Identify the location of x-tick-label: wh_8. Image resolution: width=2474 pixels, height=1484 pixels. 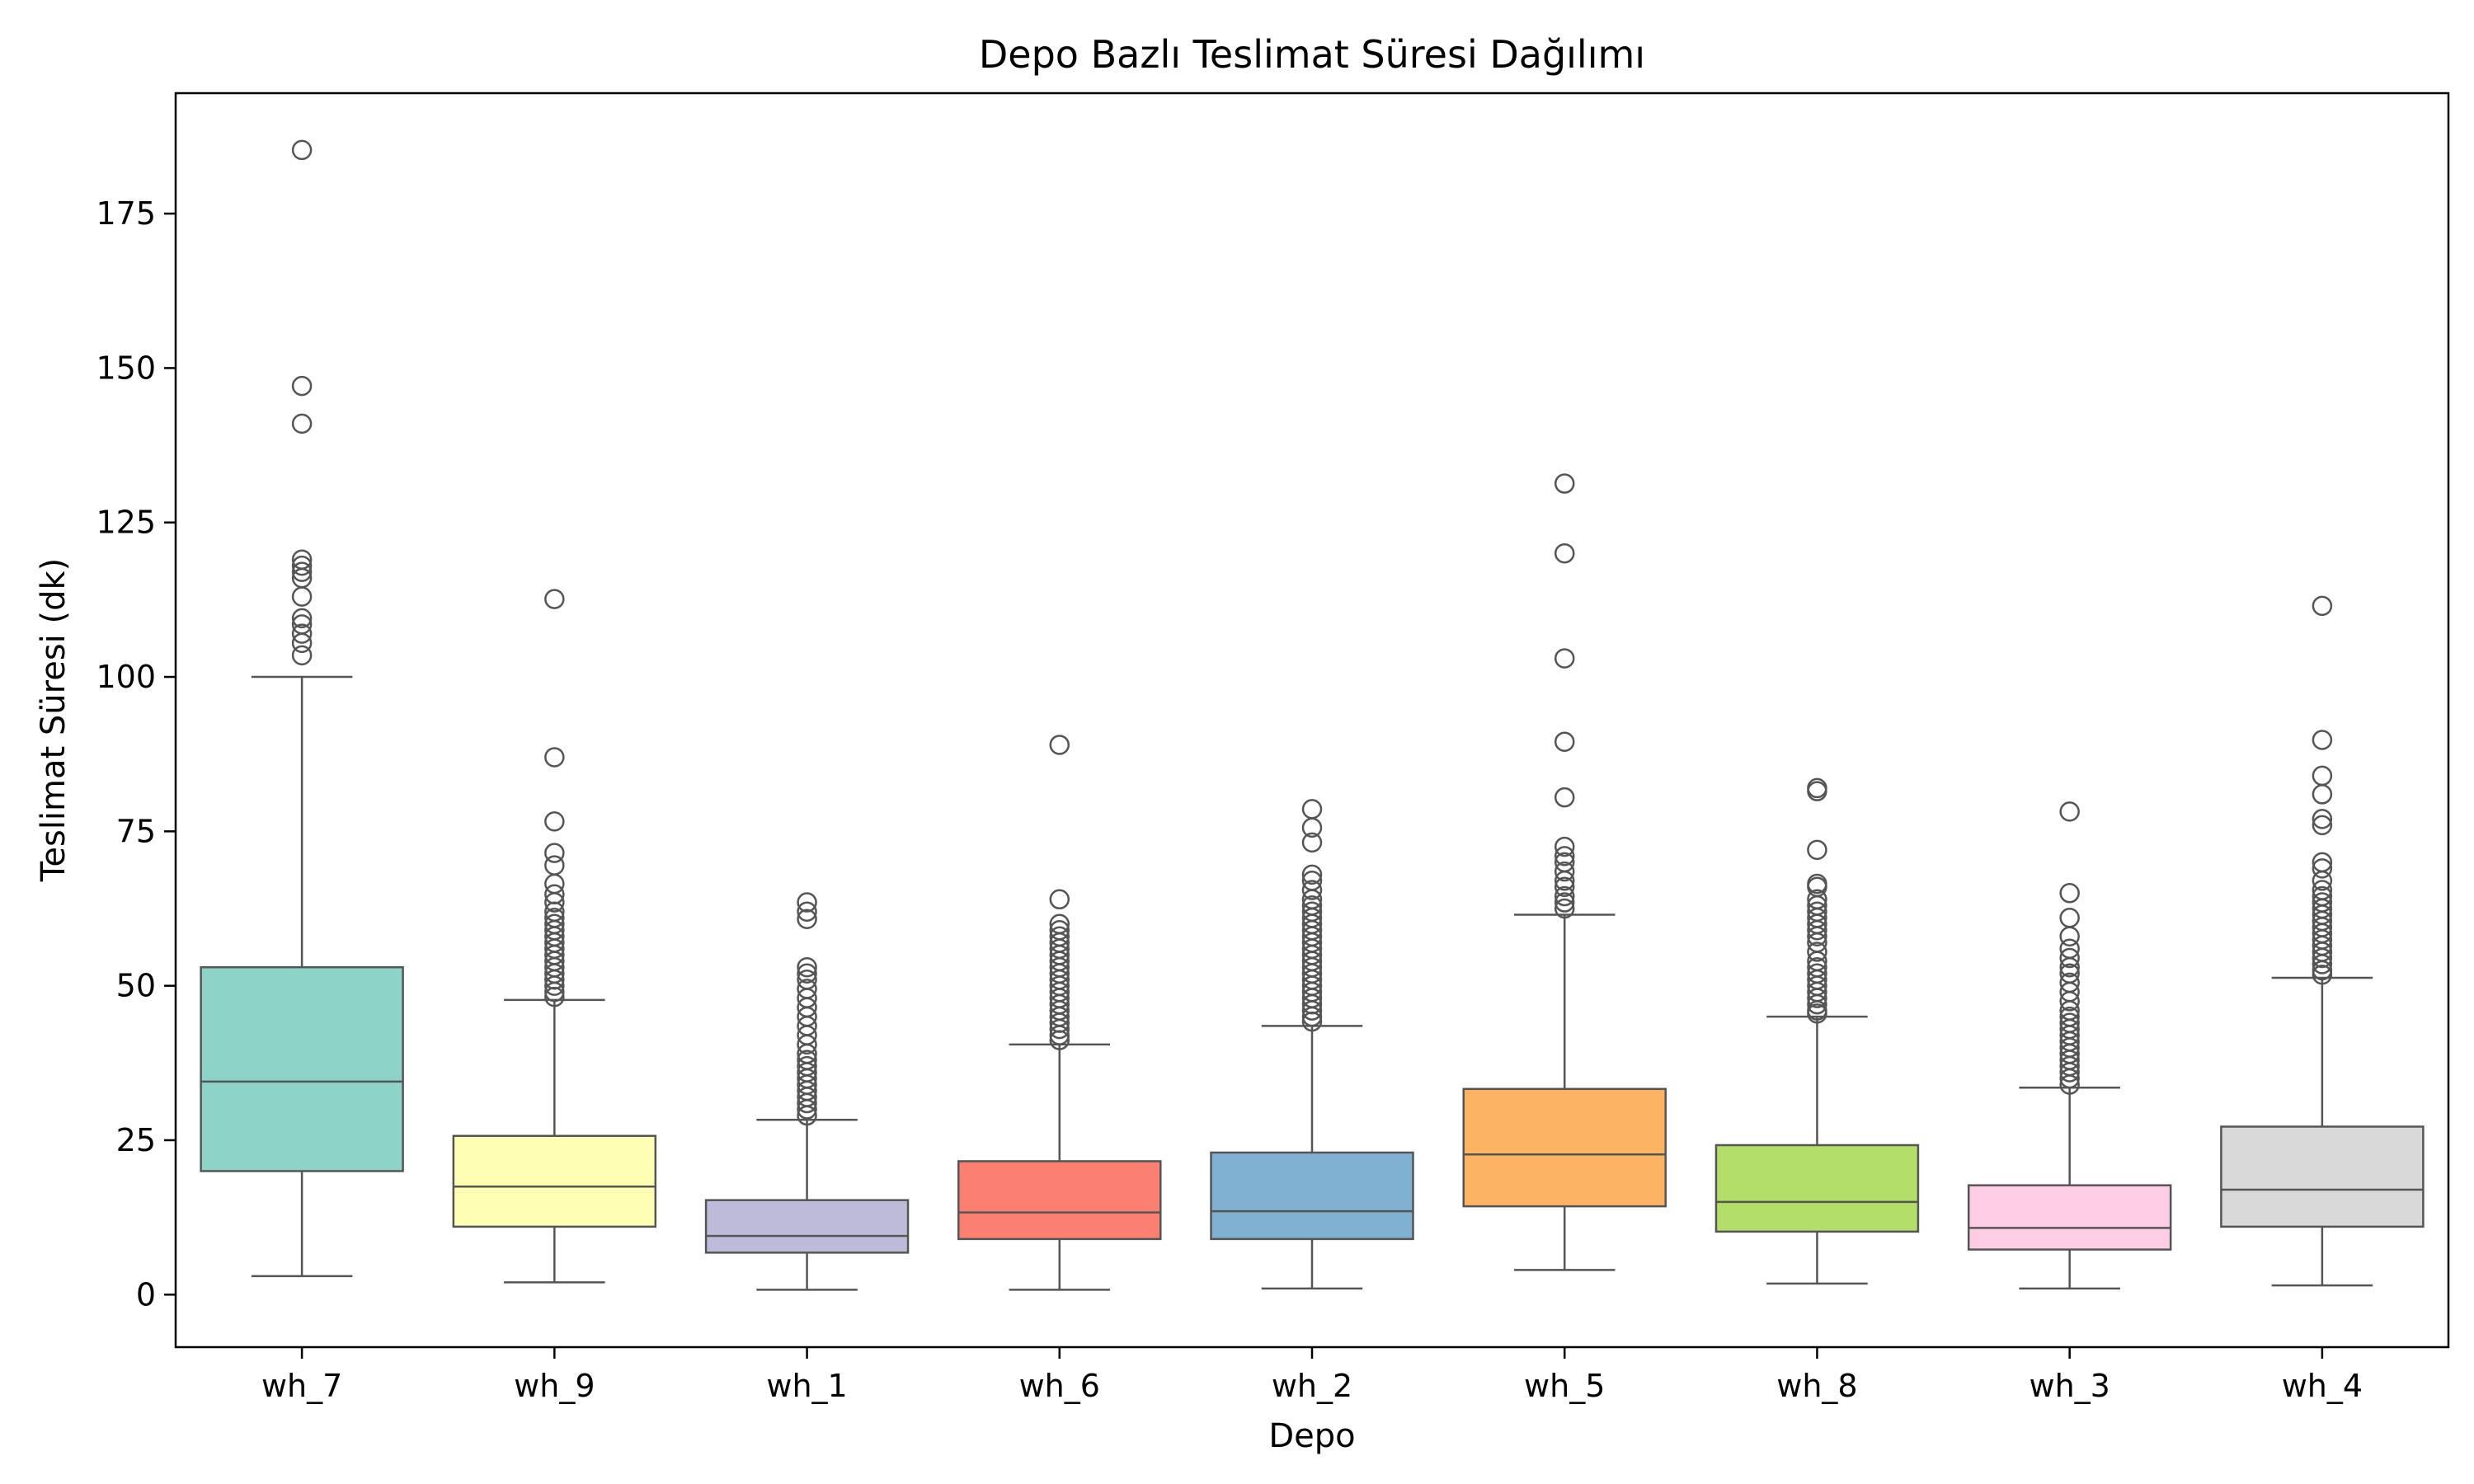
(1816, 1386).